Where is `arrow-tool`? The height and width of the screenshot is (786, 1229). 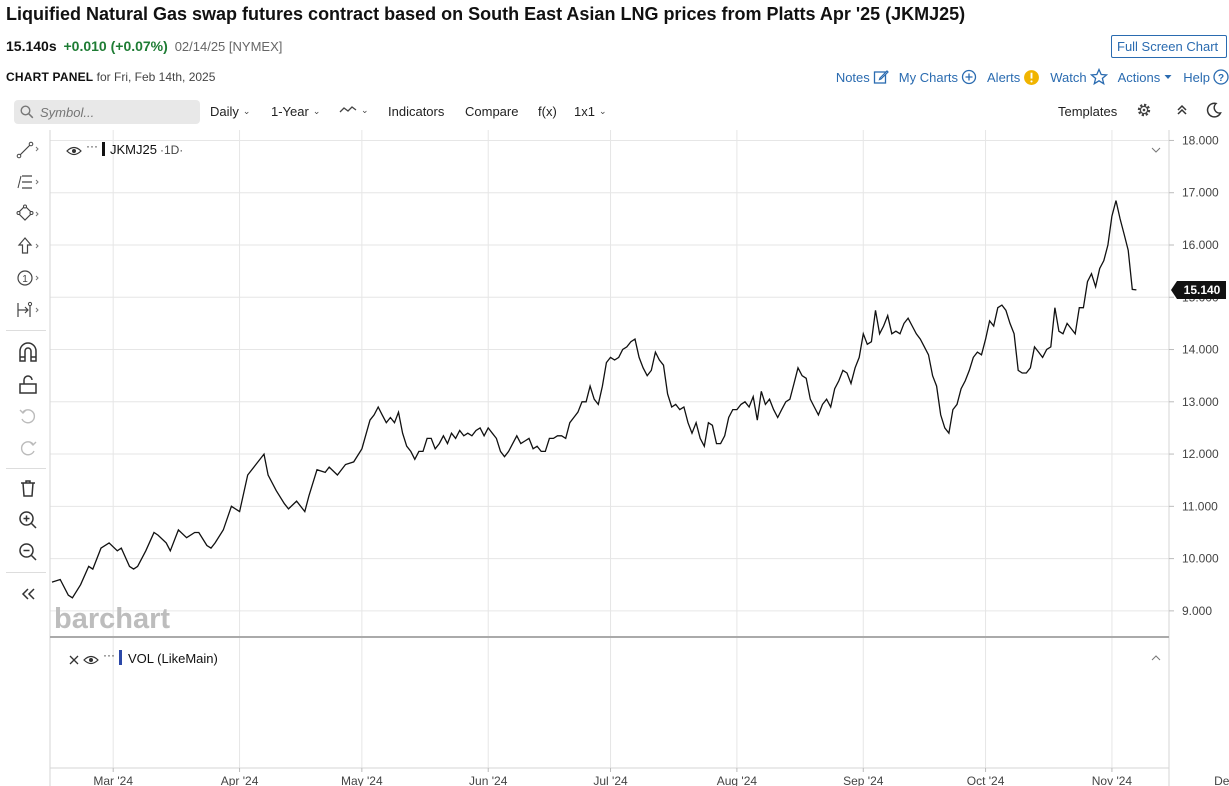
arrow-tool is located at coordinates (28, 246).